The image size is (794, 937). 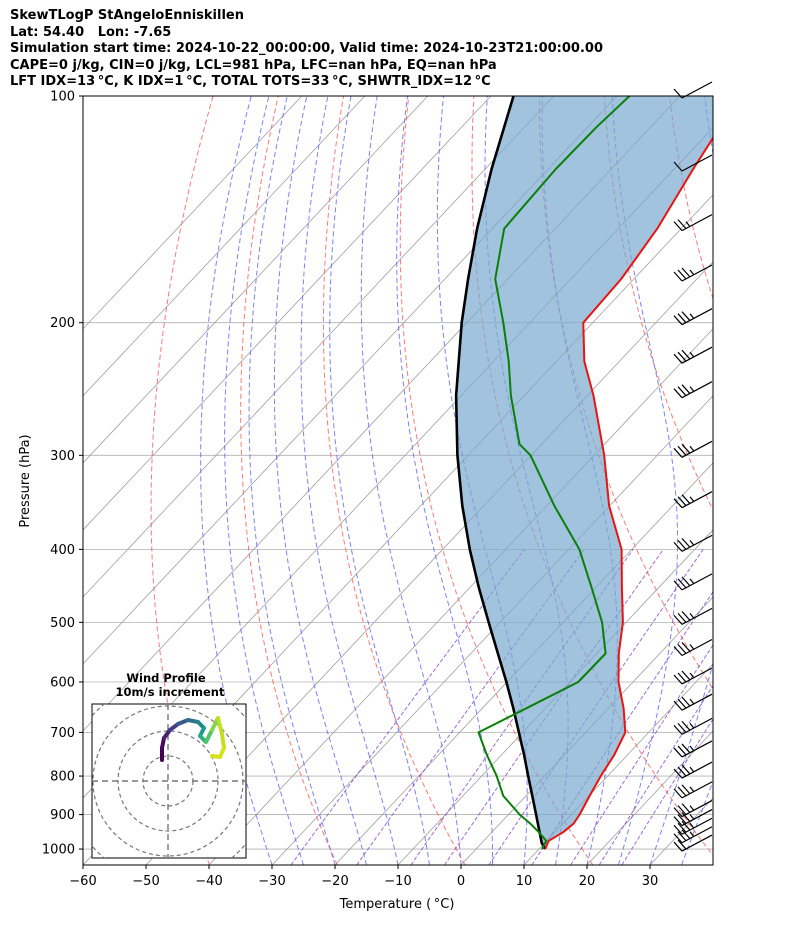 I want to click on parcel-line, so click(x=500, y=473).